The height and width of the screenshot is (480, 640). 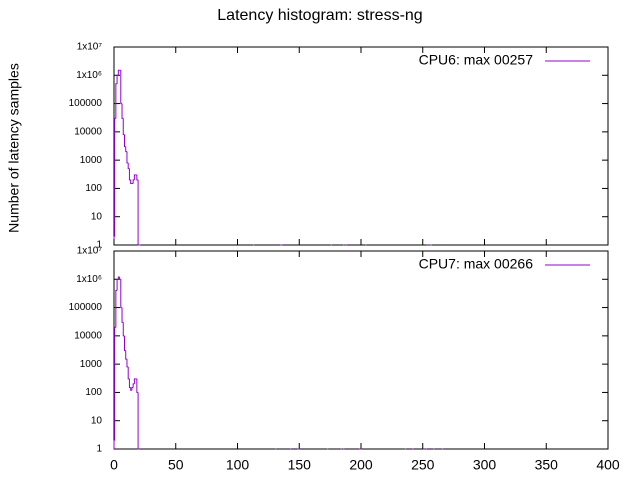 I want to click on x-tick-label: 150, so click(x=300, y=465).